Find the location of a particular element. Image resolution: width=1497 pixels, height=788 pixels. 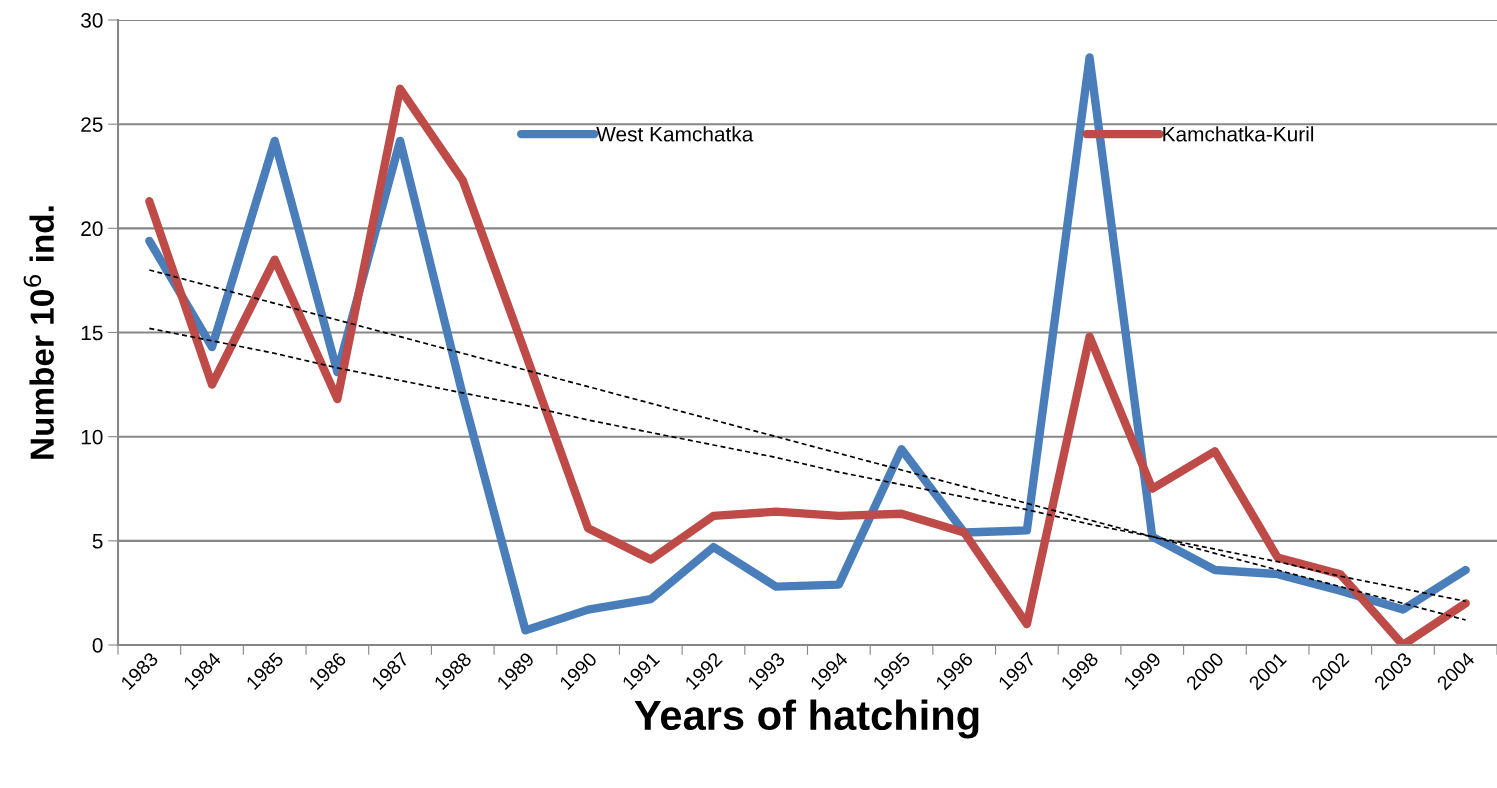

y-tick-label: 5 is located at coordinates (97, 541).